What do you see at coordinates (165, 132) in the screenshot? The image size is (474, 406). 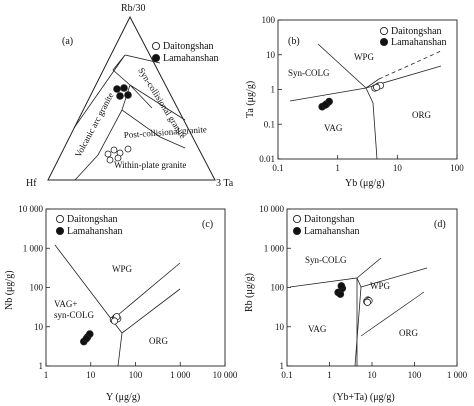 I see `field-label-post-collisional: Post-collisional granite` at bounding box center [165, 132].